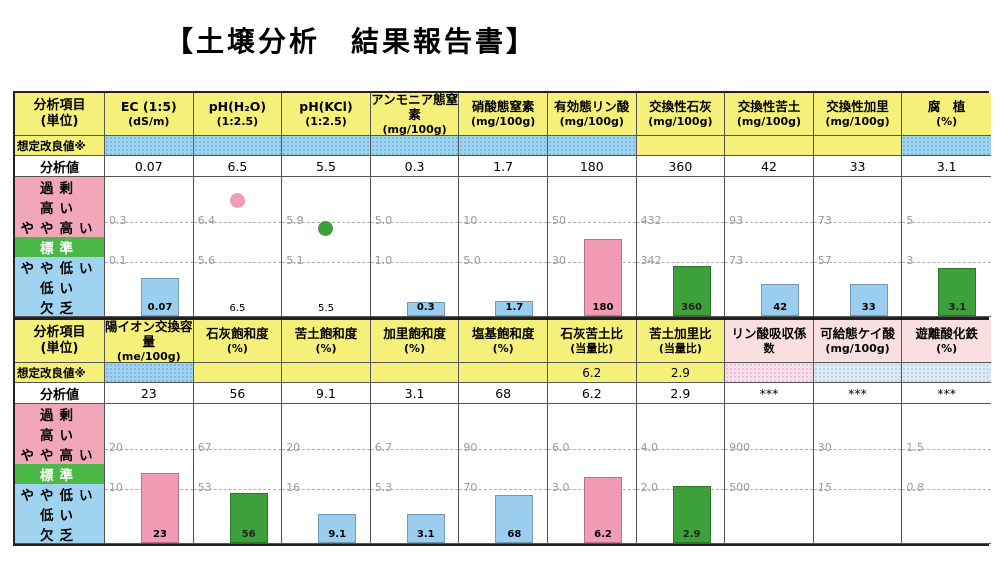 The width and height of the screenshot is (1000, 561). I want to click on column-name: EC (1:5), so click(148, 106).